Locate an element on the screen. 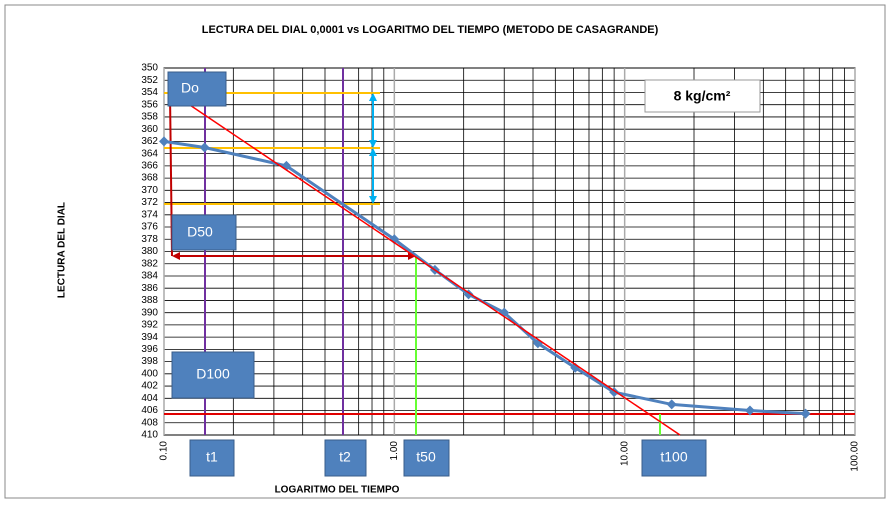 The image size is (891, 511). y-tick-label: 398 is located at coordinates (149, 361).